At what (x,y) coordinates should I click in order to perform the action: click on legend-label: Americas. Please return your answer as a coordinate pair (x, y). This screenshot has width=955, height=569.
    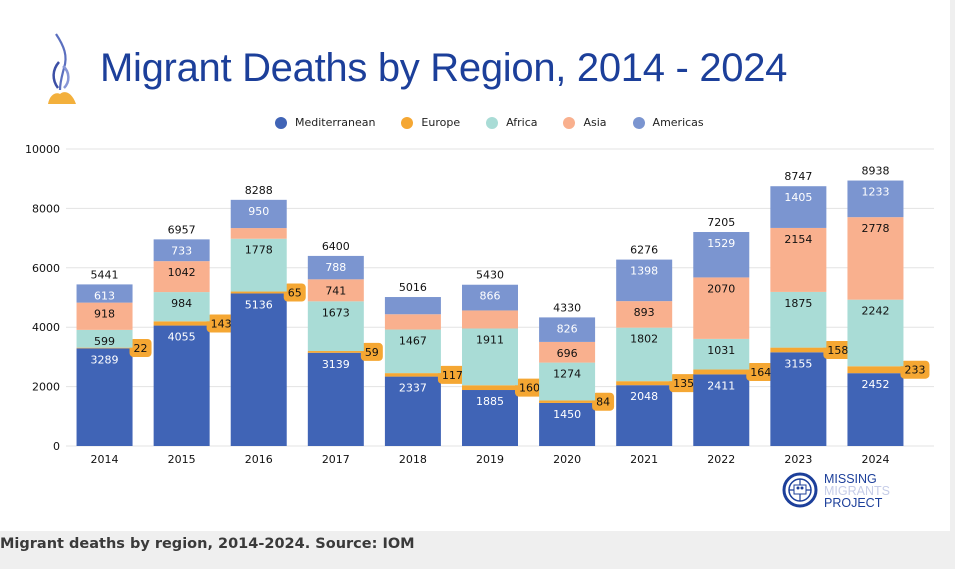
    Looking at the image, I should click on (678, 122).